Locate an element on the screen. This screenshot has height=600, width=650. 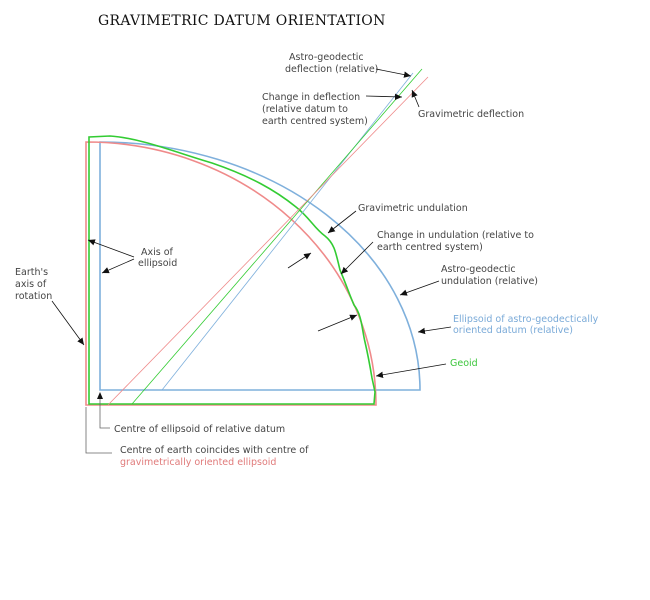
leader-axis-of-ellipsoid-green is located at coordinates (111, 248).